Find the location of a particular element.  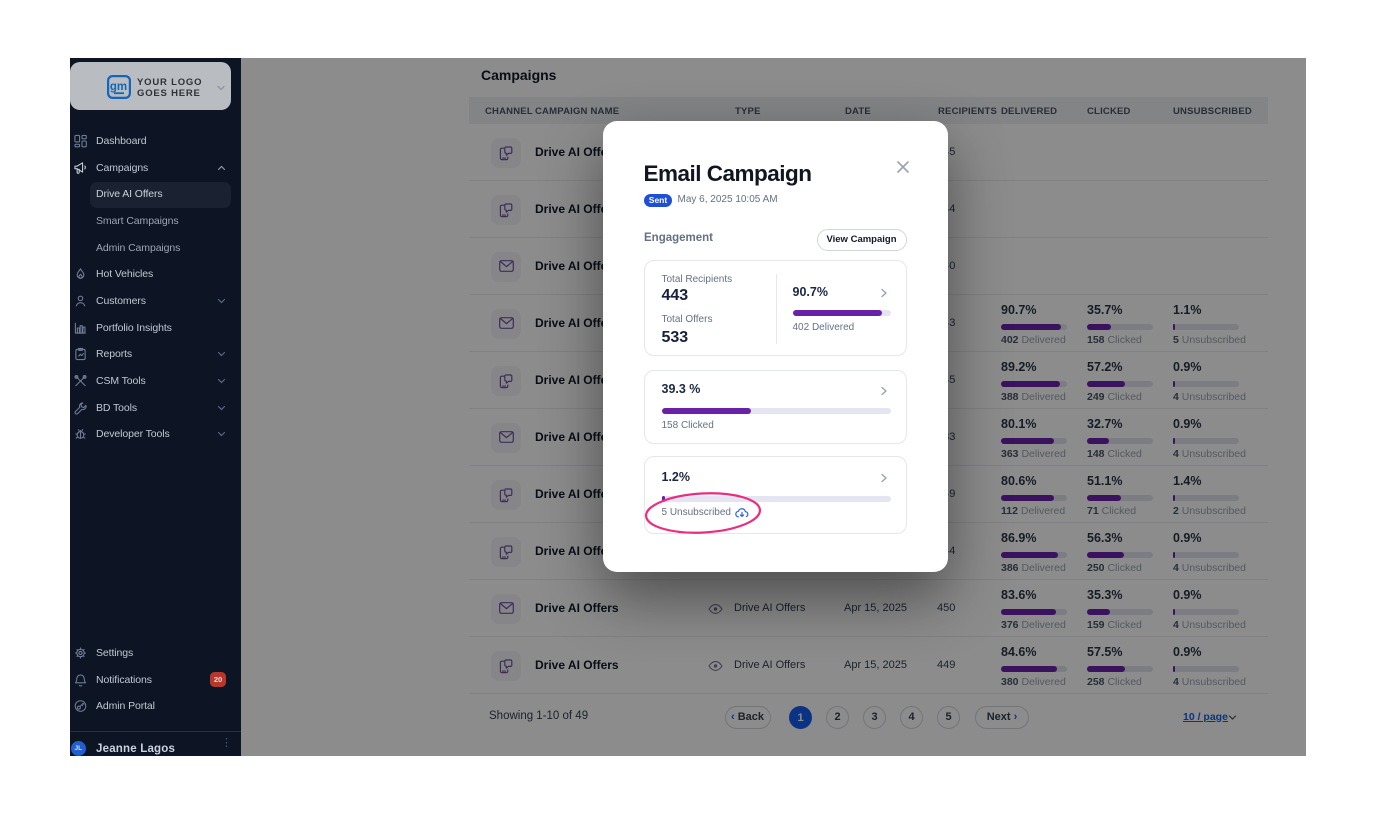

svg-text: gm is located at coordinates (117, 86).